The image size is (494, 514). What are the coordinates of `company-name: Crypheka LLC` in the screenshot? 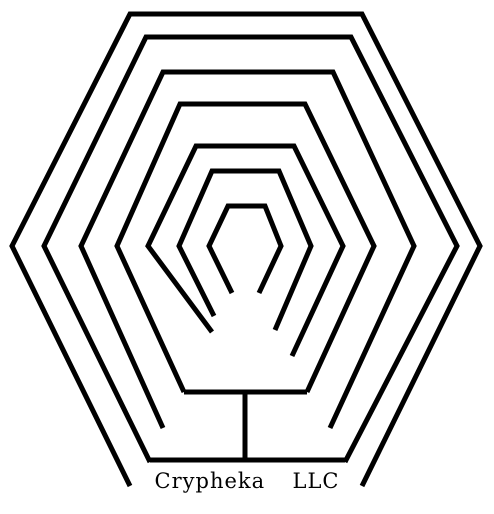 It's located at (247, 481).